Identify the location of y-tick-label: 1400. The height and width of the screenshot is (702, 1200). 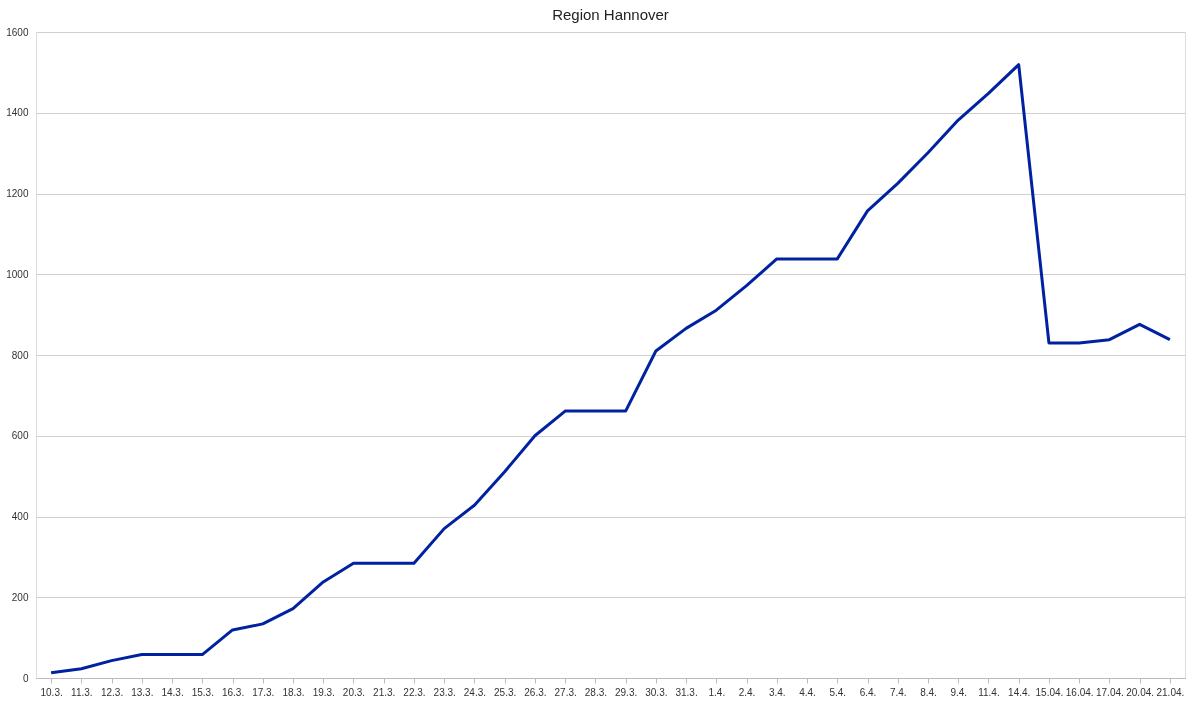
(17, 113).